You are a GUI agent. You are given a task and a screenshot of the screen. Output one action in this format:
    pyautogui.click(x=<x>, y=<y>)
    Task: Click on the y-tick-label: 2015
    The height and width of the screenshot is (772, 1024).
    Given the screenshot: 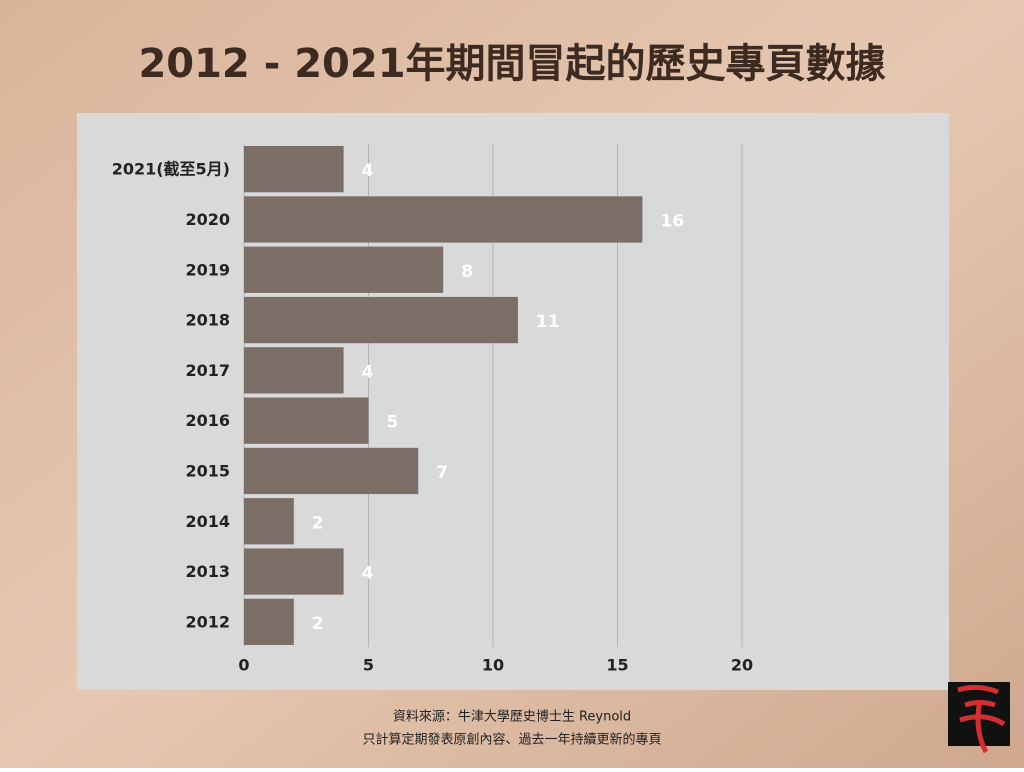 What is the action you would take?
    pyautogui.click(x=207, y=470)
    